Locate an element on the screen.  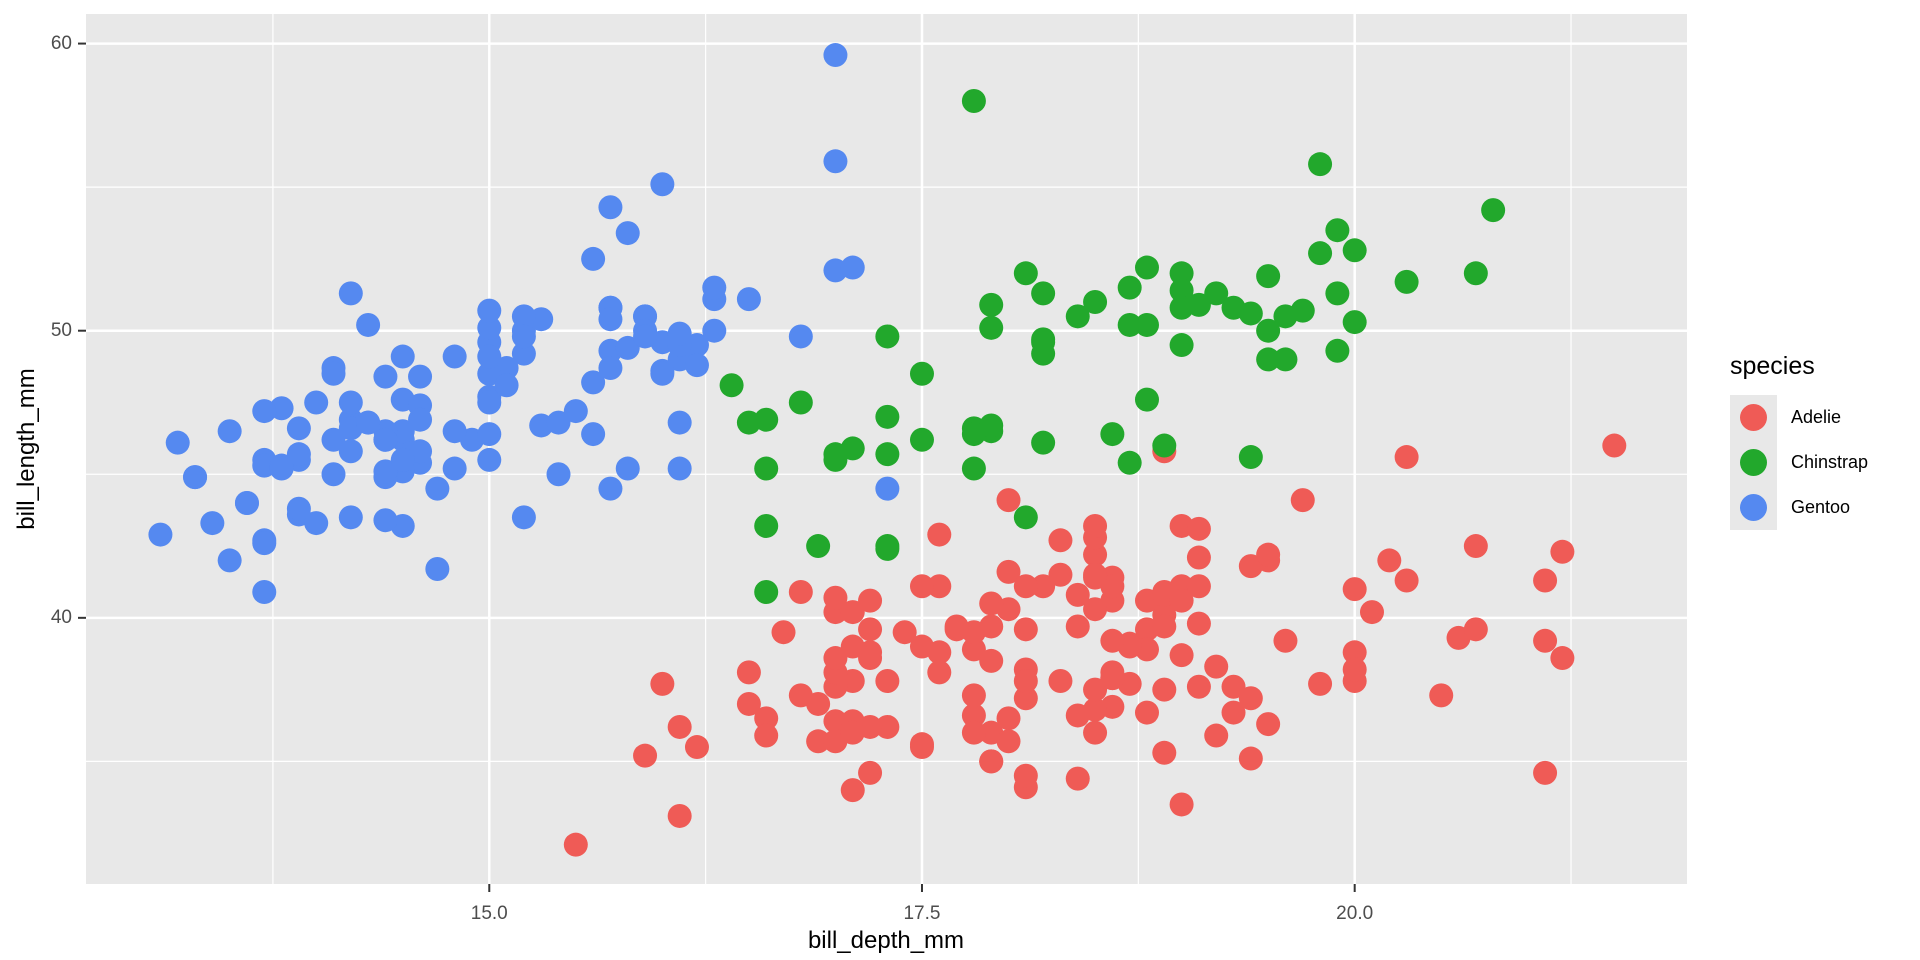
legend-label: Chinstrap is located at coordinates (1830, 462).